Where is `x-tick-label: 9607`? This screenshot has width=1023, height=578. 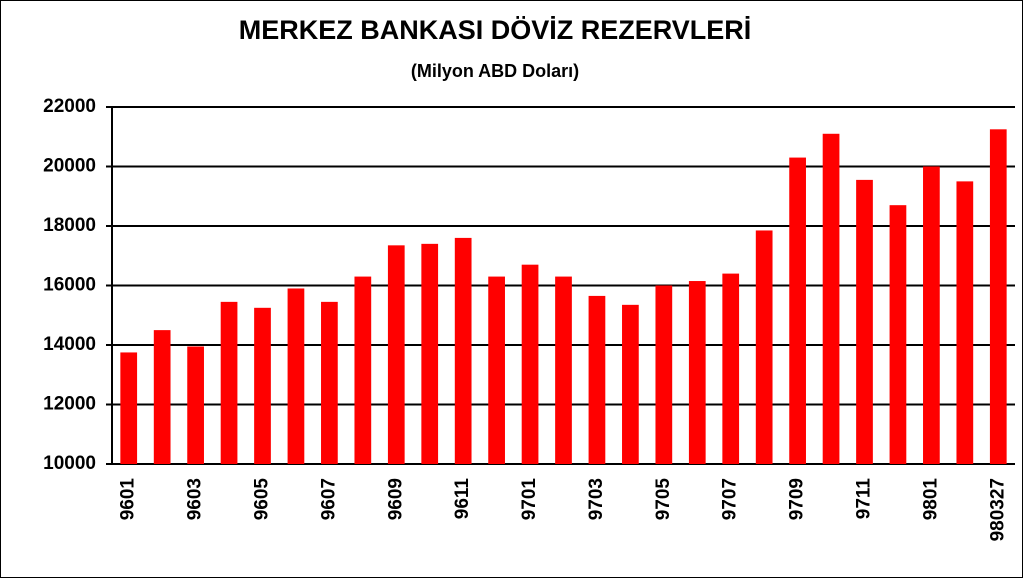 x-tick-label: 9607 is located at coordinates (328, 499).